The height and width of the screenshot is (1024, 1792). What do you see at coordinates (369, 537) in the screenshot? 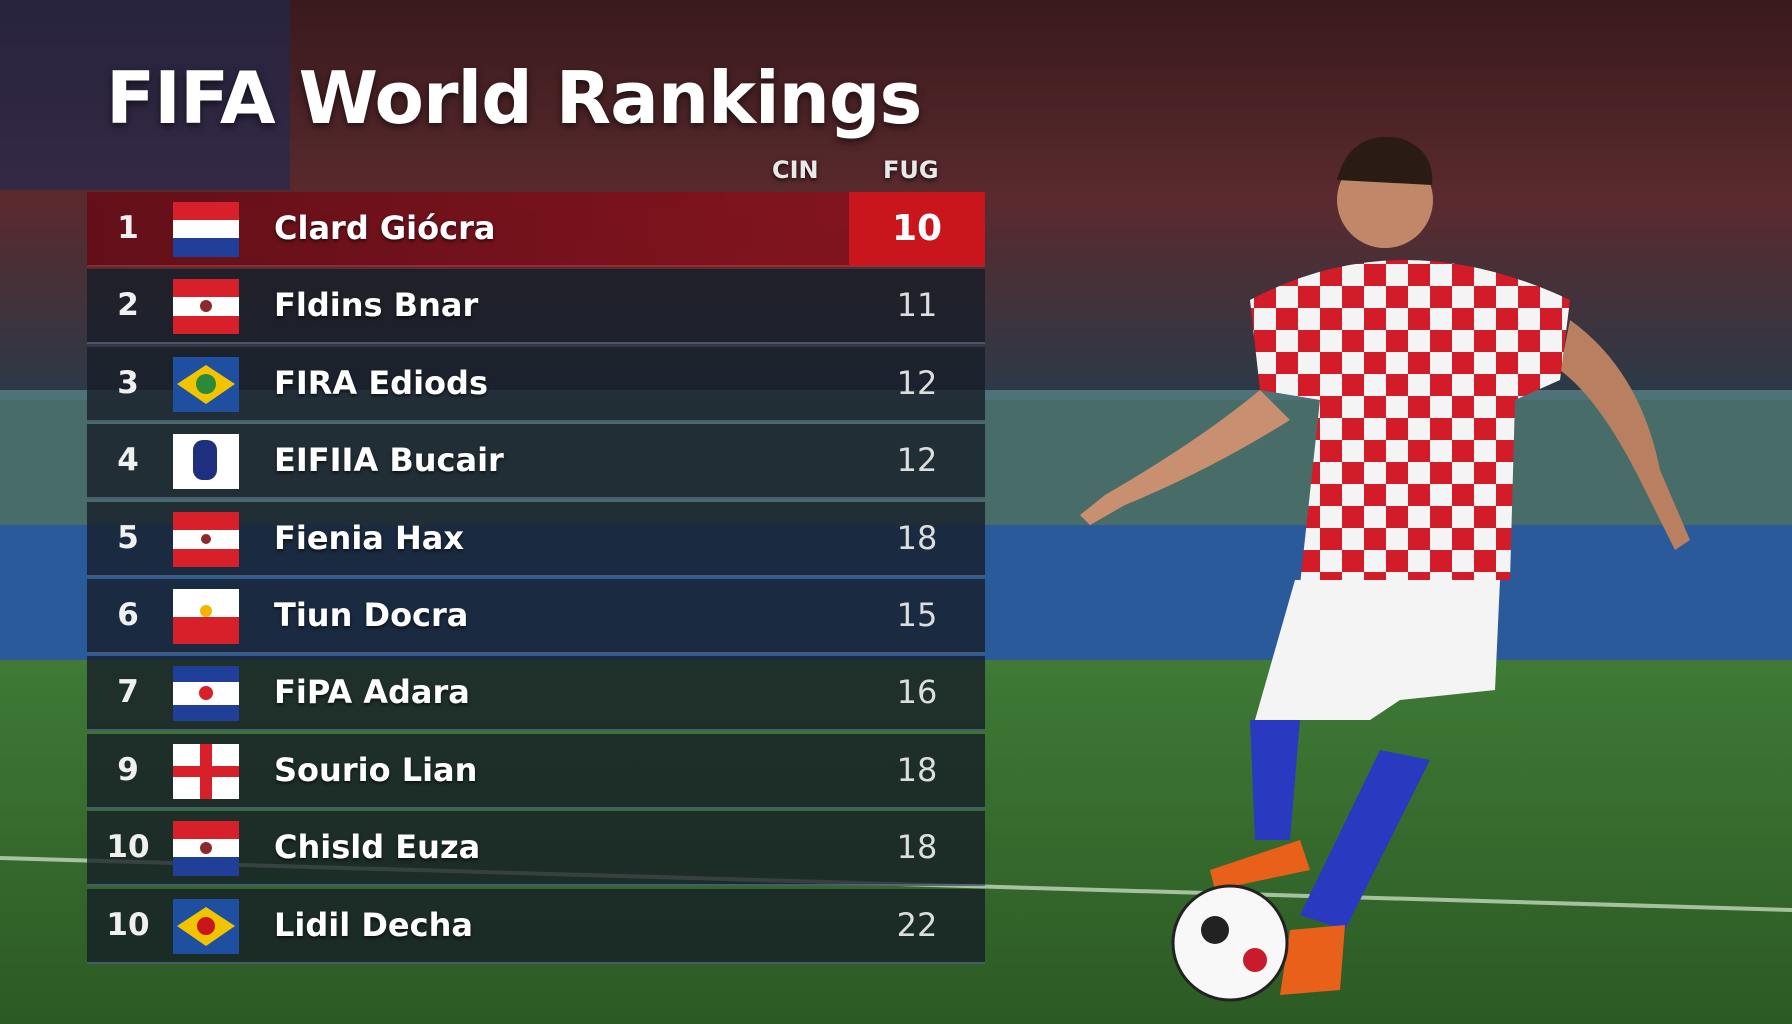
I see `team-name: Fienia Hax` at bounding box center [369, 537].